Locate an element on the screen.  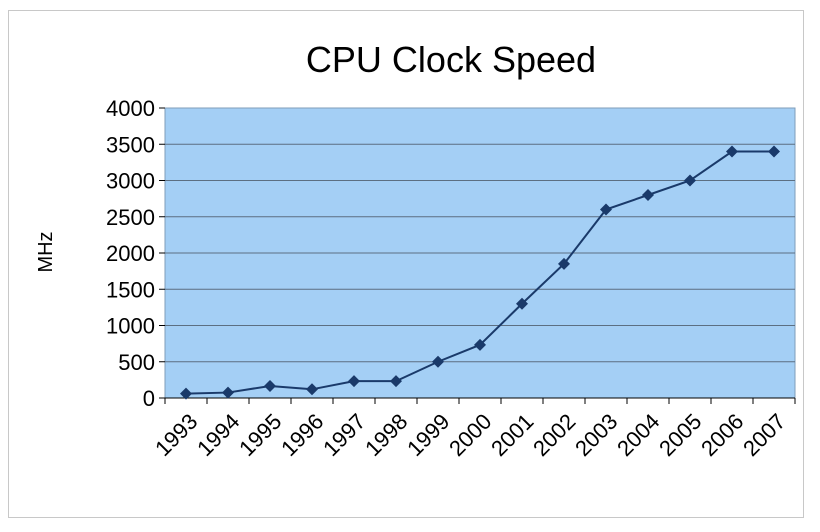
y-axis-label: MHz is located at coordinates (46, 251).